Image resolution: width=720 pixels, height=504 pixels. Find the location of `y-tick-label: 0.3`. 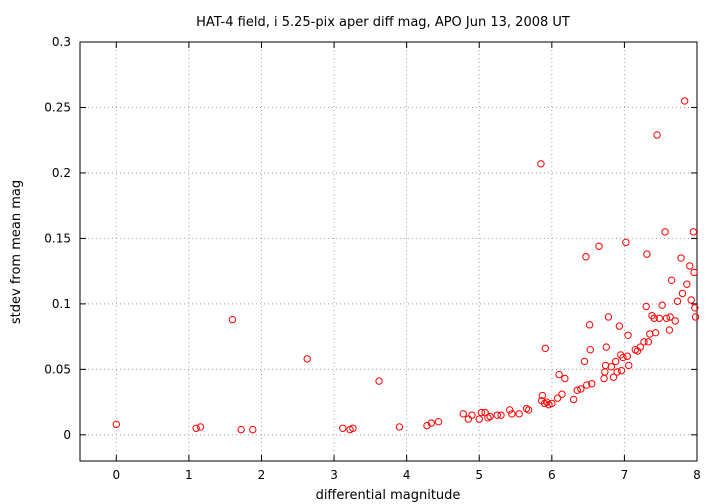

y-tick-label: 0.3 is located at coordinates (61, 42).